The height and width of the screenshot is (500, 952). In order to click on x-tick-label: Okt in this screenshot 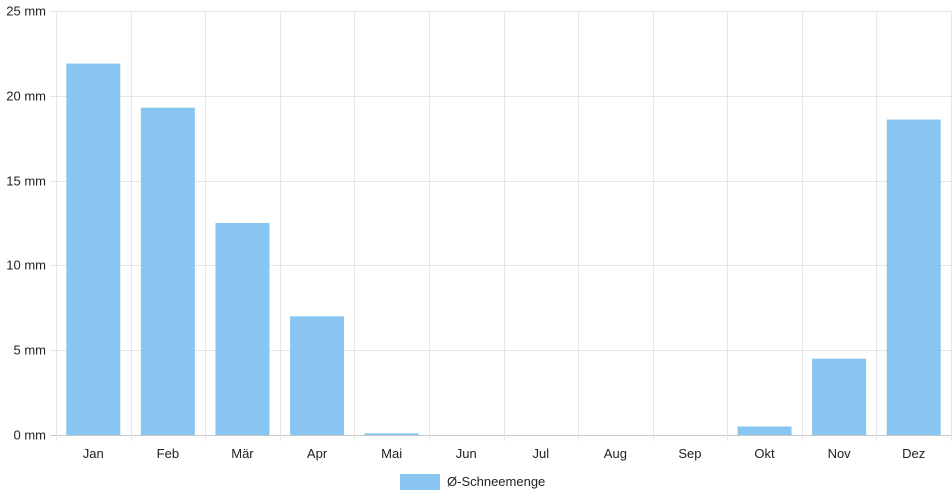, I will do `click(764, 453)`.